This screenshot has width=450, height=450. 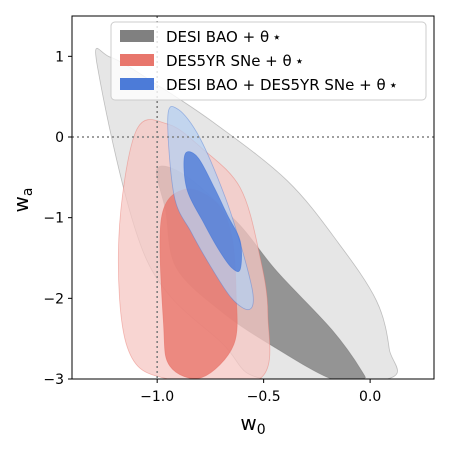 I want to click on y-tick-label: −1, so click(x=53, y=219).